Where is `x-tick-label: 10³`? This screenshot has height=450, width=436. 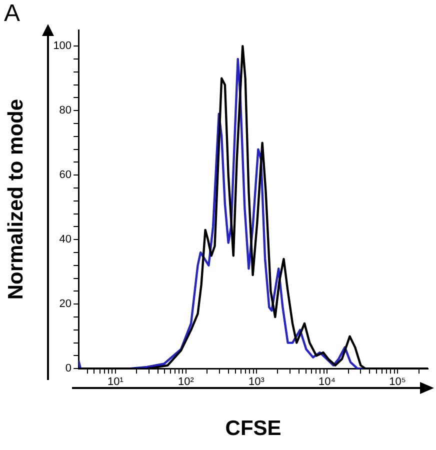 x-tick-label: 10³ is located at coordinates (256, 382).